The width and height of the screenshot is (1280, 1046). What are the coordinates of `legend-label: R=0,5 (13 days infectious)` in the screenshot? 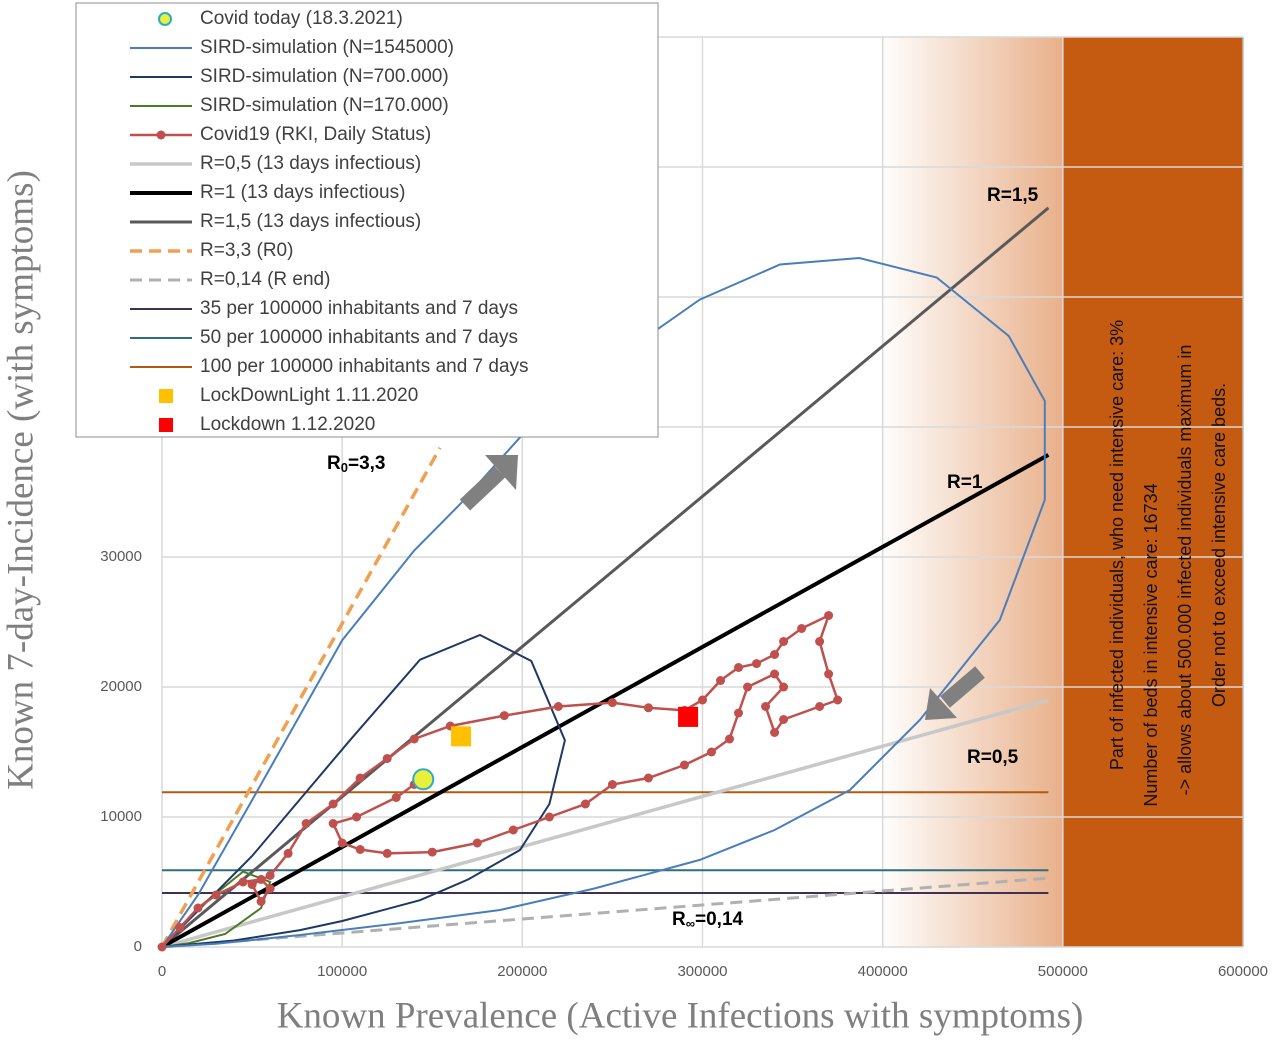 It's located at (310, 163).